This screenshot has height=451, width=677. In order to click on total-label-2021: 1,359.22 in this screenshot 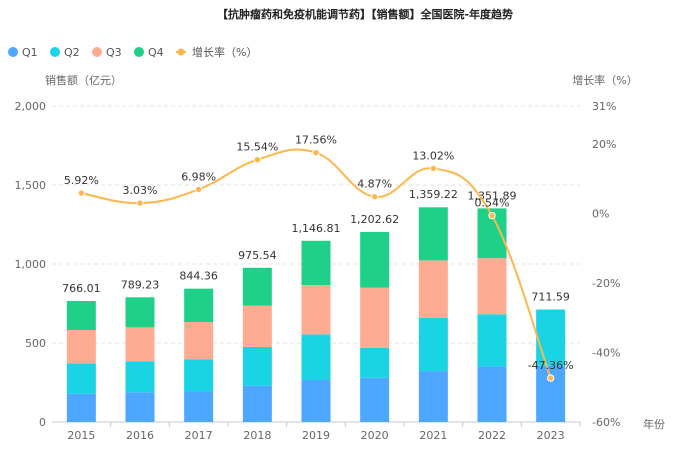, I will do `click(433, 194)`.